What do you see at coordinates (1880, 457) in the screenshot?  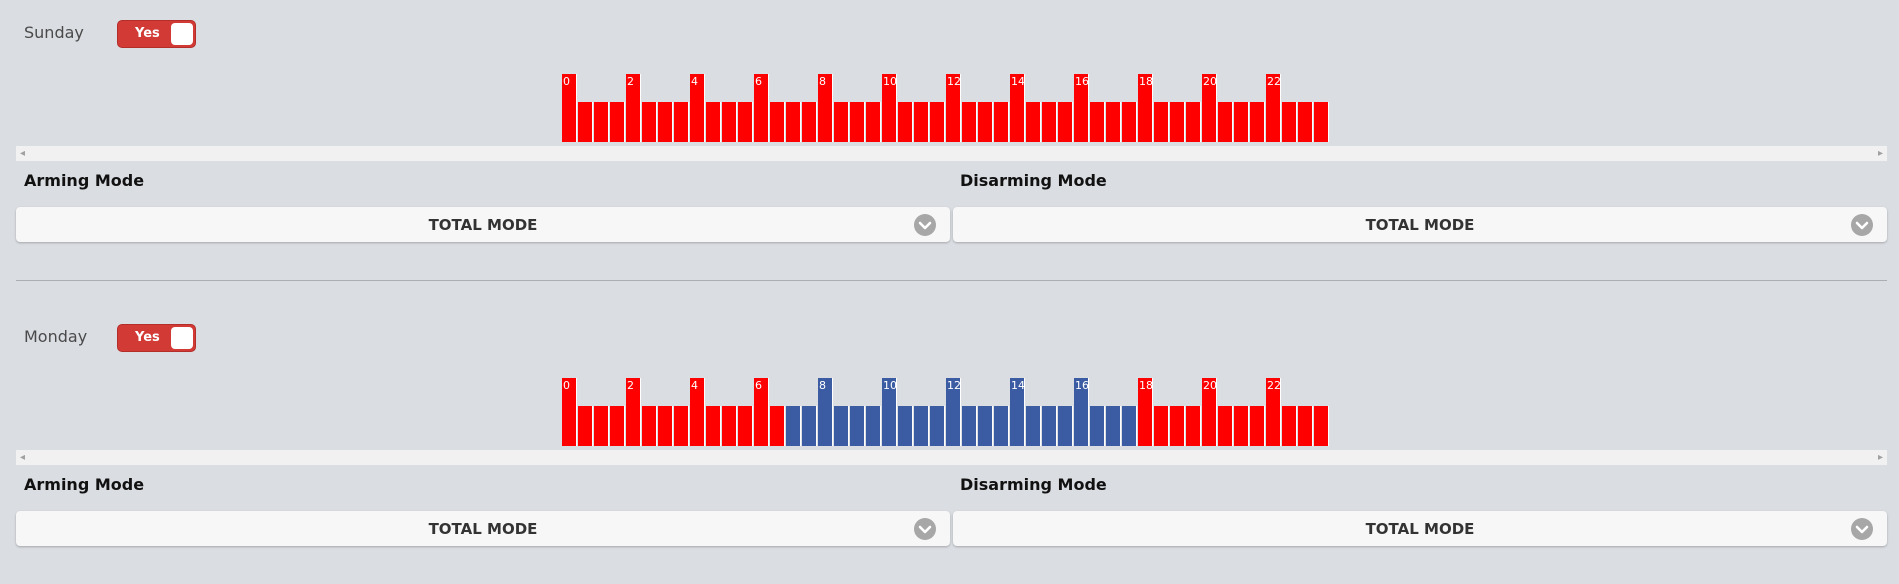 I see `arrow-right-icon: ▸` at bounding box center [1880, 457].